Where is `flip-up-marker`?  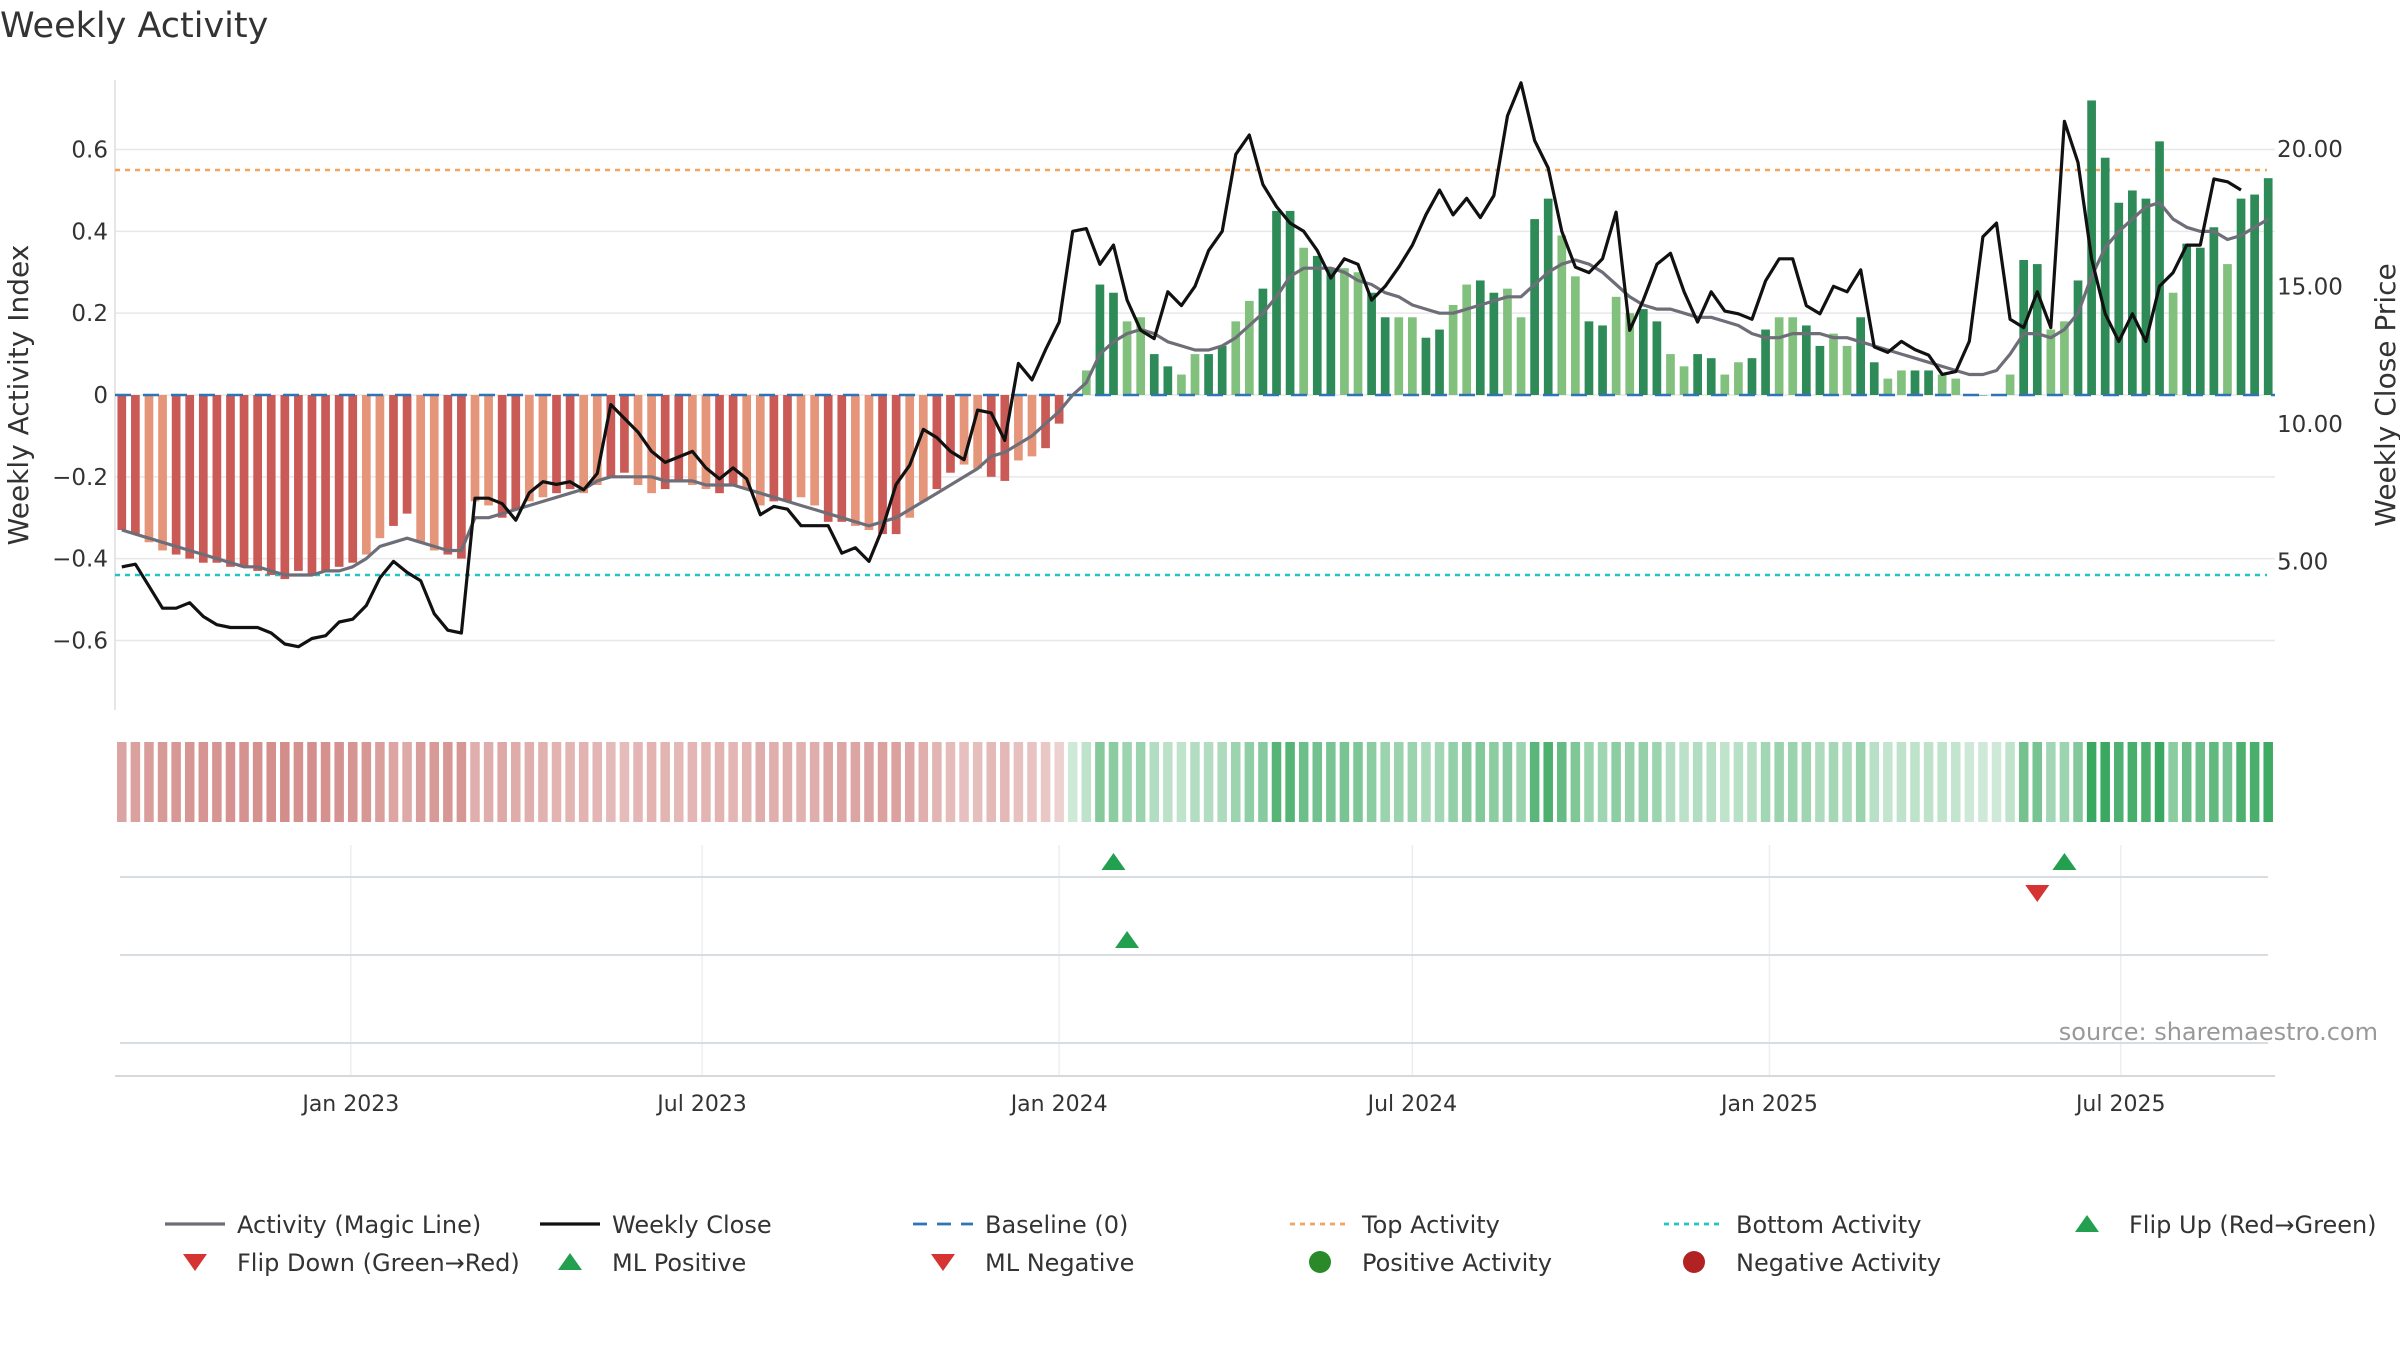
flip-up-marker is located at coordinates (2064, 861).